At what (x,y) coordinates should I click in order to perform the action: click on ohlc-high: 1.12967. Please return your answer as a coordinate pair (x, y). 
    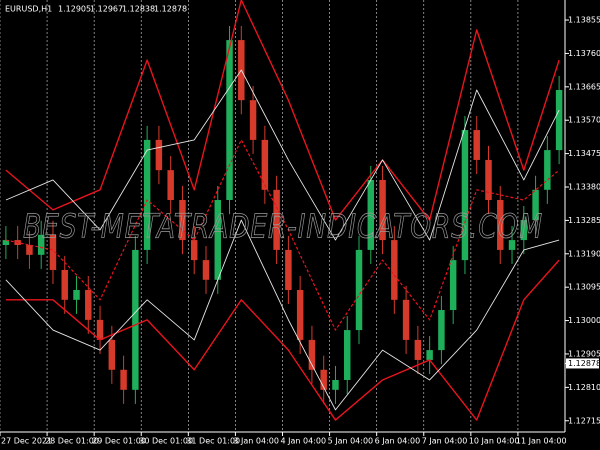
    Looking at the image, I should click on (106, 9).